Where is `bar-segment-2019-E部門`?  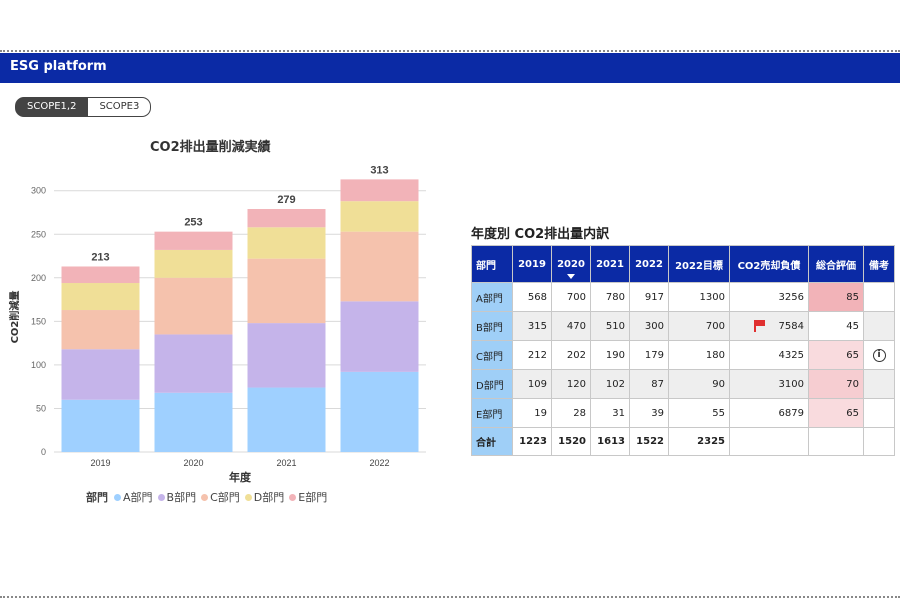 bar-segment-2019-E部門 is located at coordinates (100, 275).